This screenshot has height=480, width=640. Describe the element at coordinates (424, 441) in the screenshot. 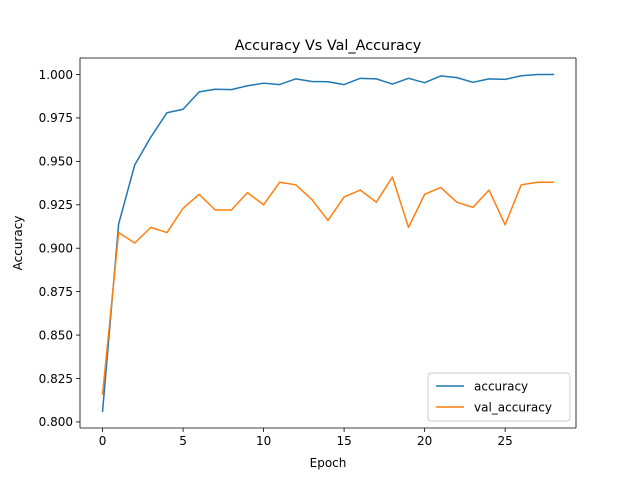

I see `x-tick-label: 20` at that location.